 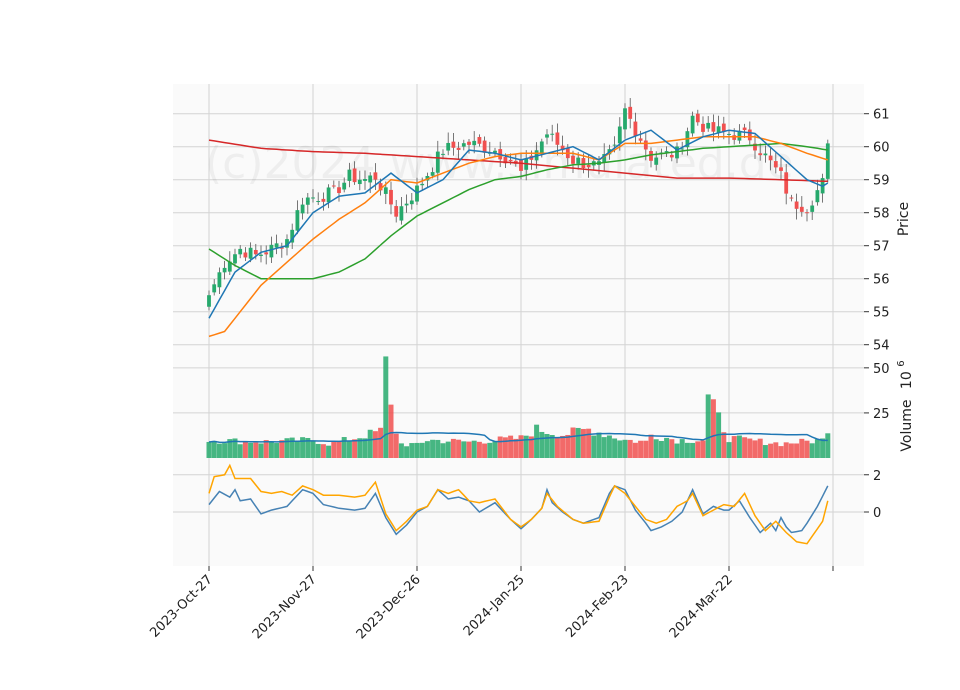 I want to click on svg-text: Volume 10 6, so click(x=905, y=405).